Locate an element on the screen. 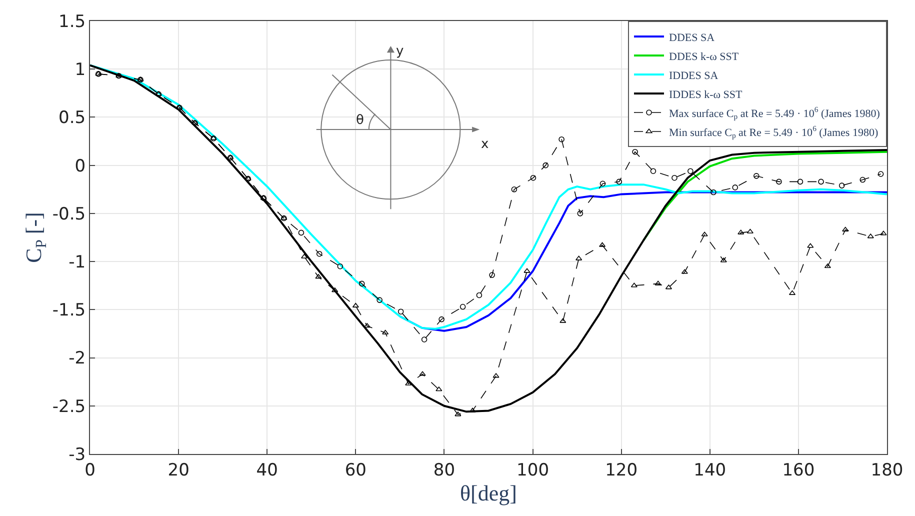  x-tick-label: 180 is located at coordinates (887, 470).